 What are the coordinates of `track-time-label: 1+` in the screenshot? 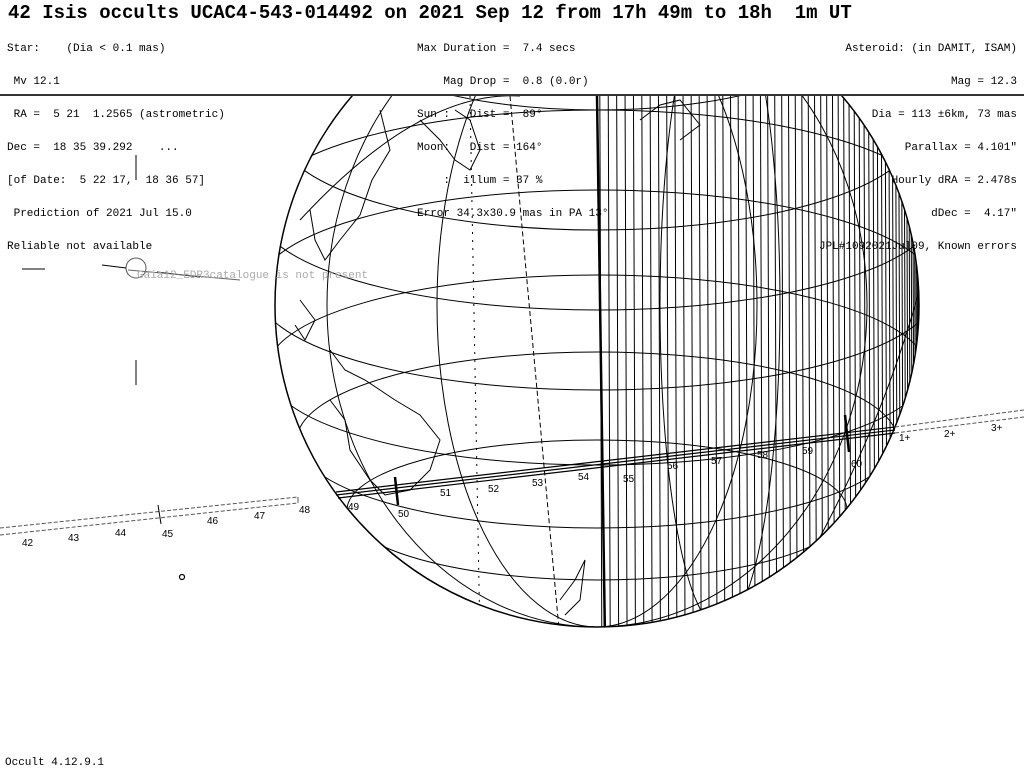 It's located at (905, 438).